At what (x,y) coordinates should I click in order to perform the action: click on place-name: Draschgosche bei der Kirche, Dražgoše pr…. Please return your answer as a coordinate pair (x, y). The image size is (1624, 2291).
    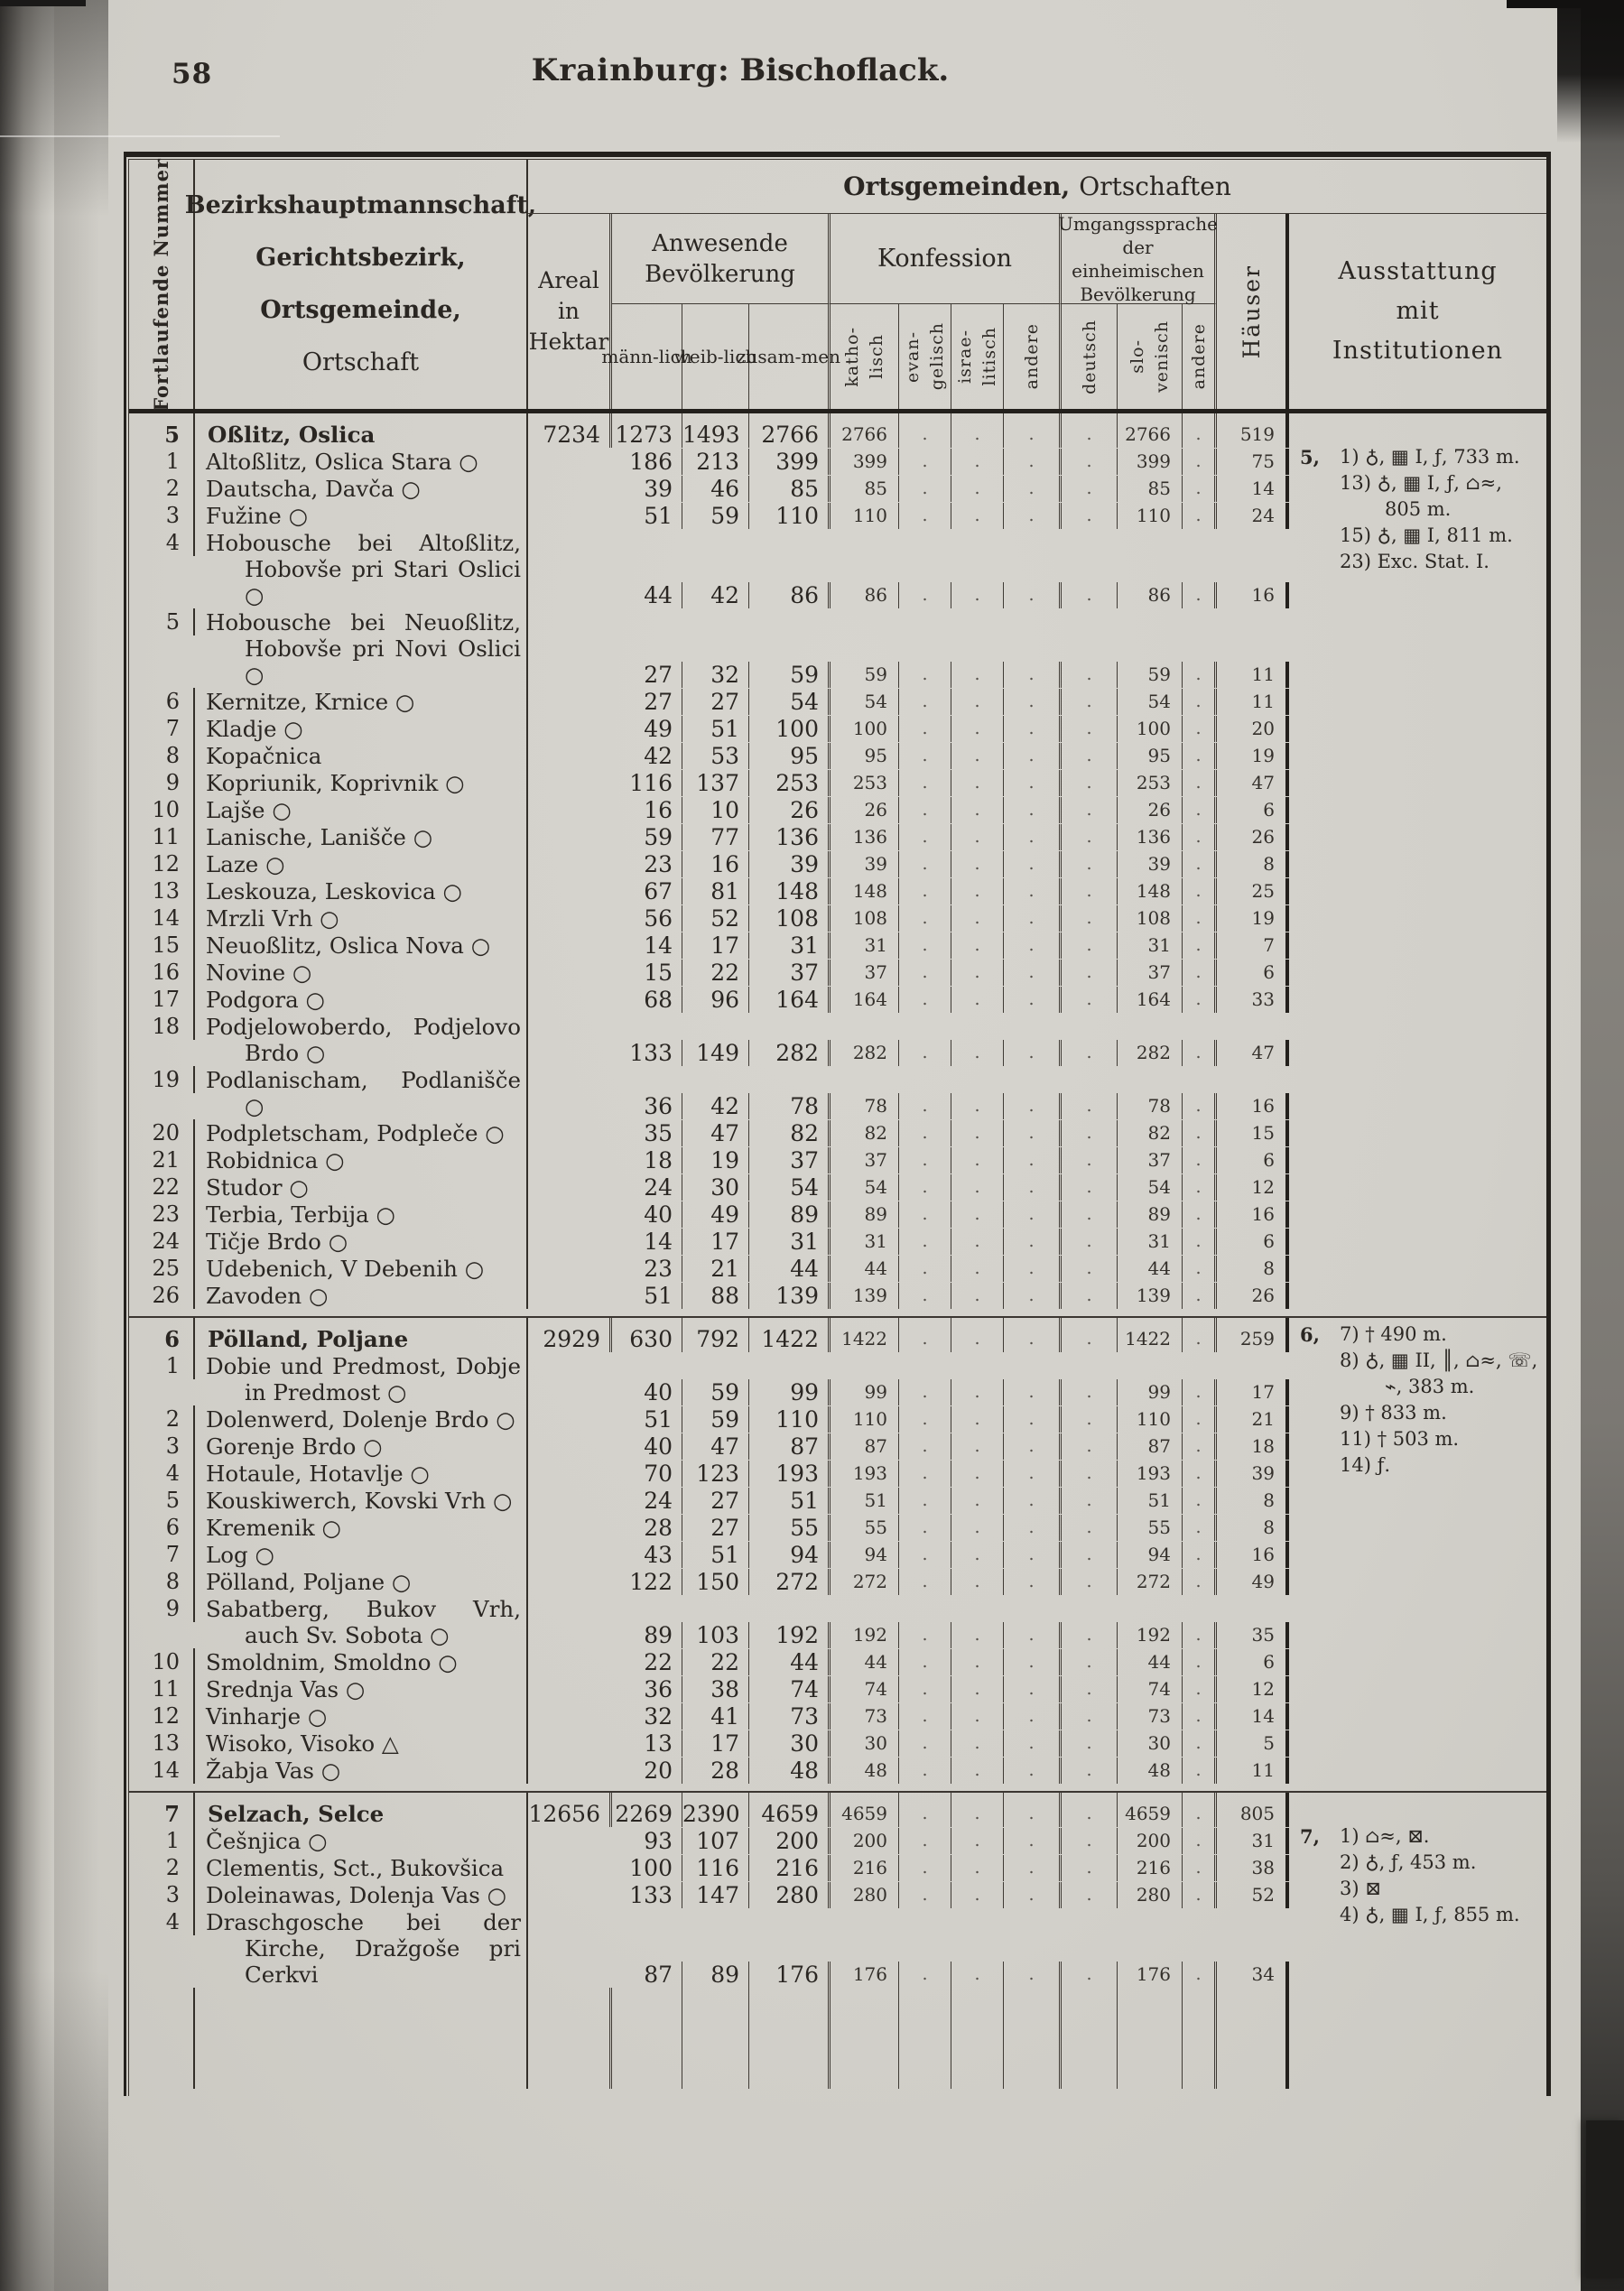
    Looking at the image, I should click on (361, 1948).